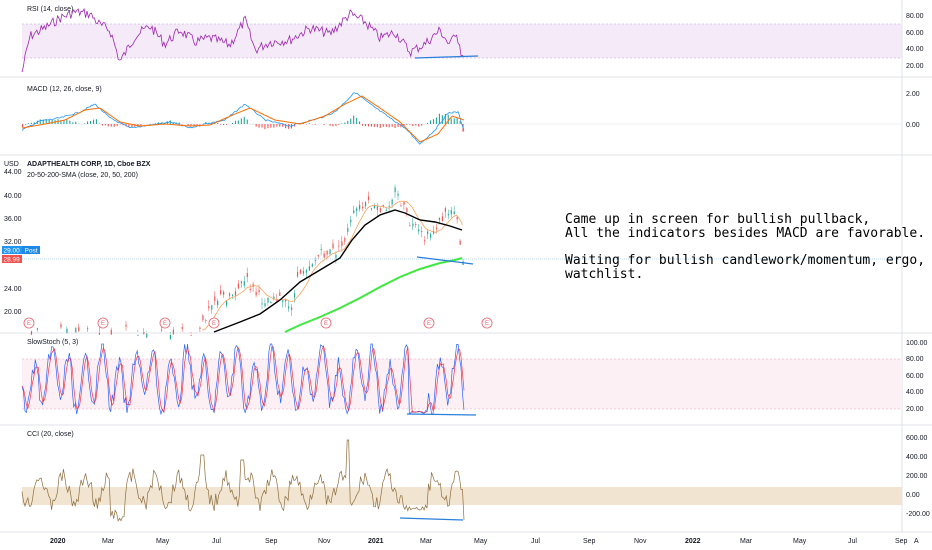 The width and height of the screenshot is (932, 550). What do you see at coordinates (445, 260) in the screenshot?
I see `price-trendline` at bounding box center [445, 260].